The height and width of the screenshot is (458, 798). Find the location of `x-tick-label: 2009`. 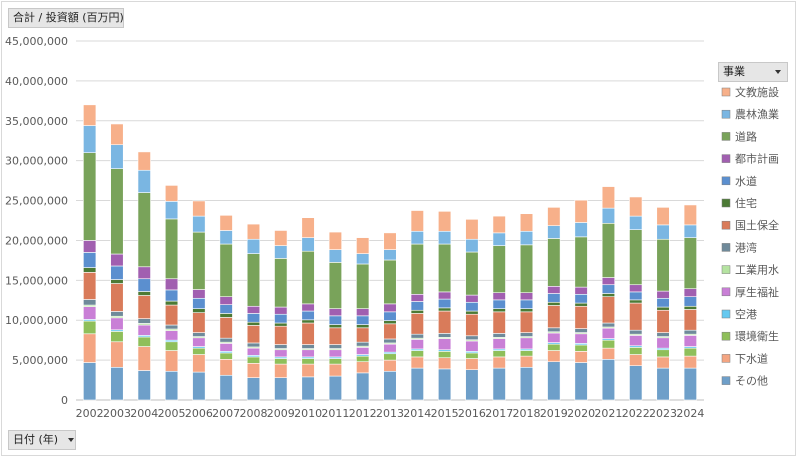

x-tick-label: 2009 is located at coordinates (281, 413).